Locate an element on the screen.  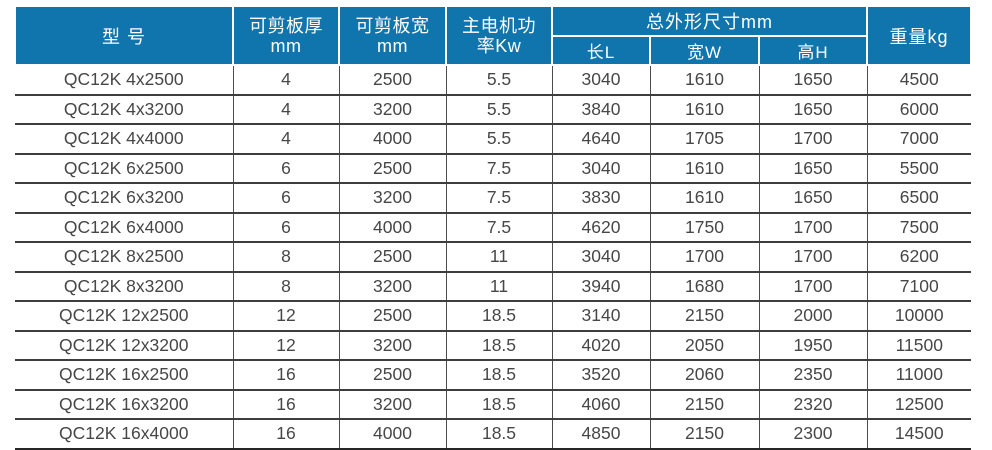
table-row: QC12K 4x3200 4 3200 5.5 3840 1610 1650 6000 is located at coordinates (493, 109).